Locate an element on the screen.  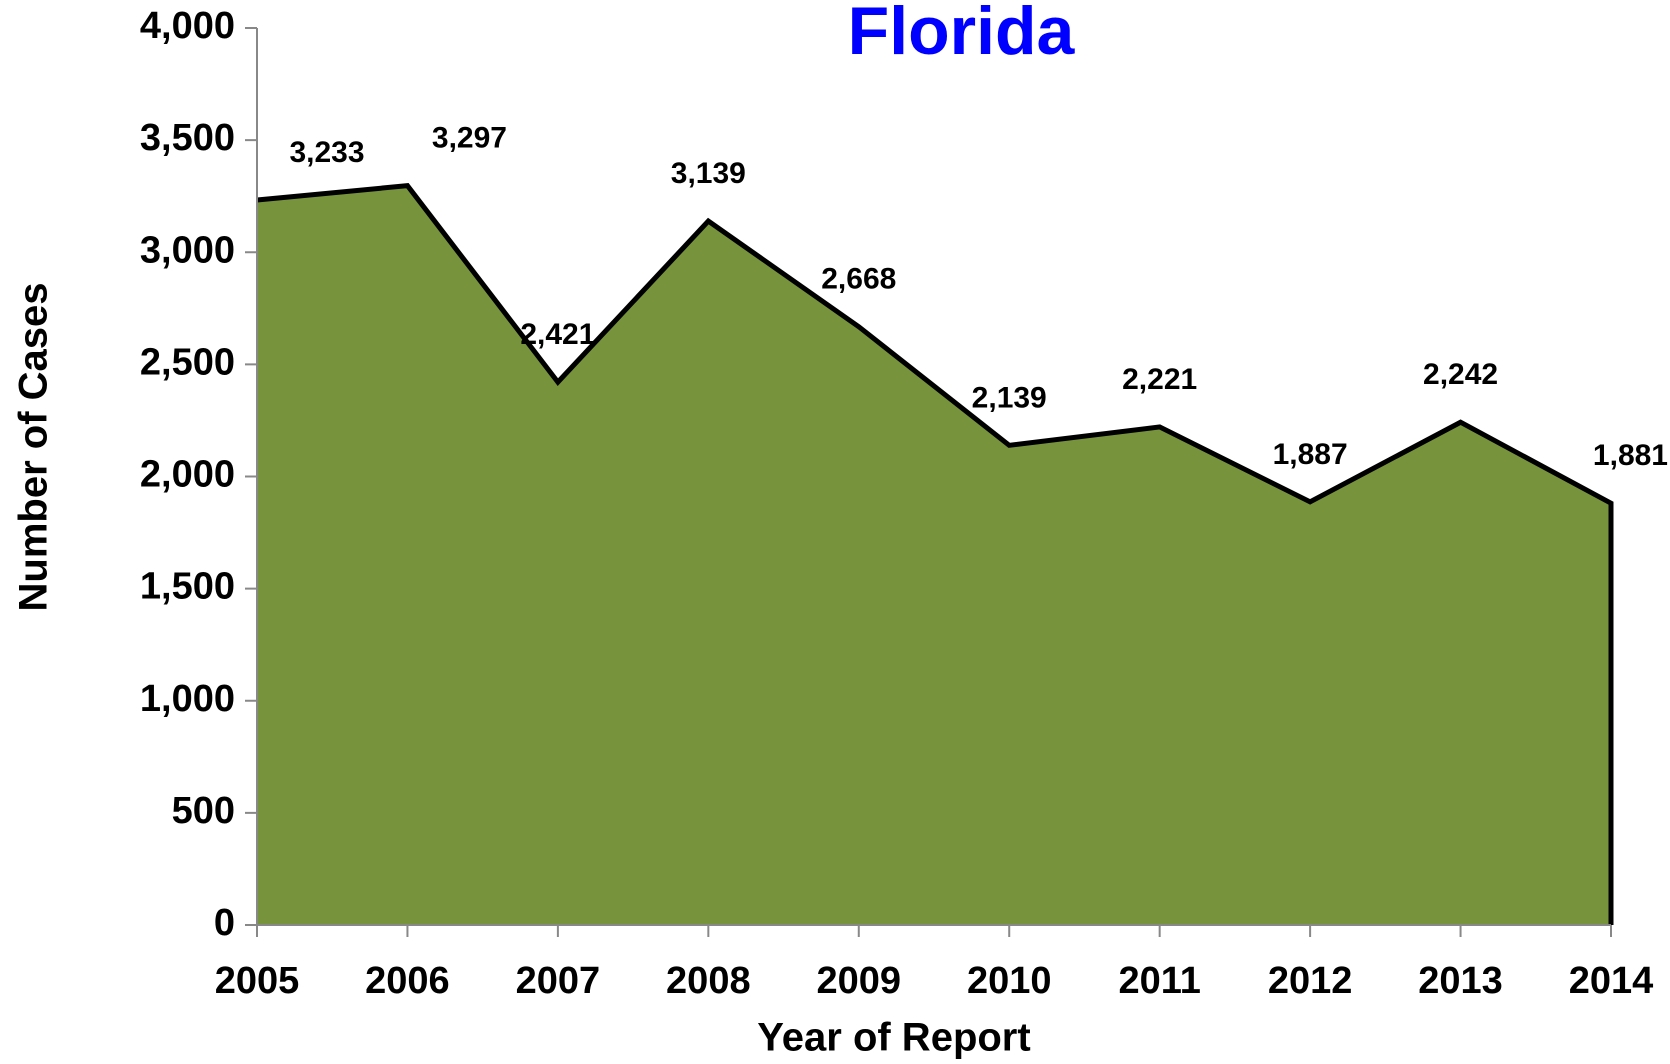
x-tick-label: 2006 is located at coordinates (407, 981).